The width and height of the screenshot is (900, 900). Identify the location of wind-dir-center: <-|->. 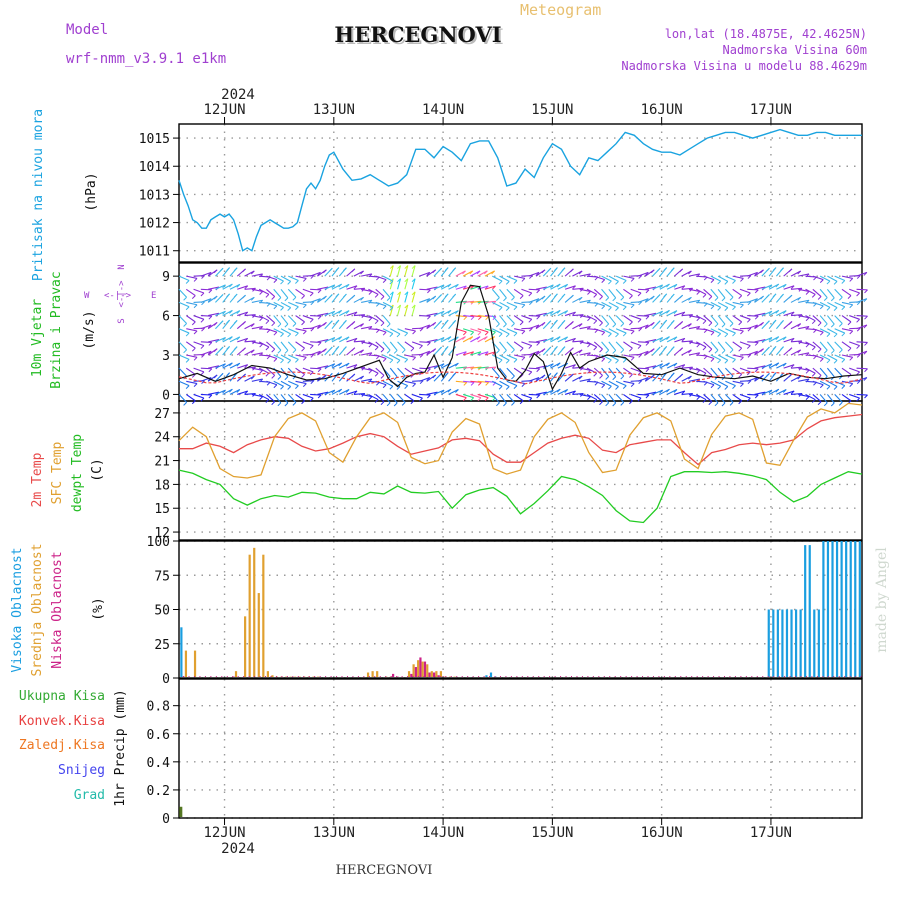
(118, 296).